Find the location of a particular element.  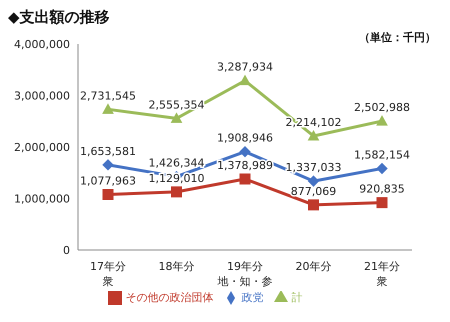

data-label: 1,337,033 is located at coordinates (314, 167).